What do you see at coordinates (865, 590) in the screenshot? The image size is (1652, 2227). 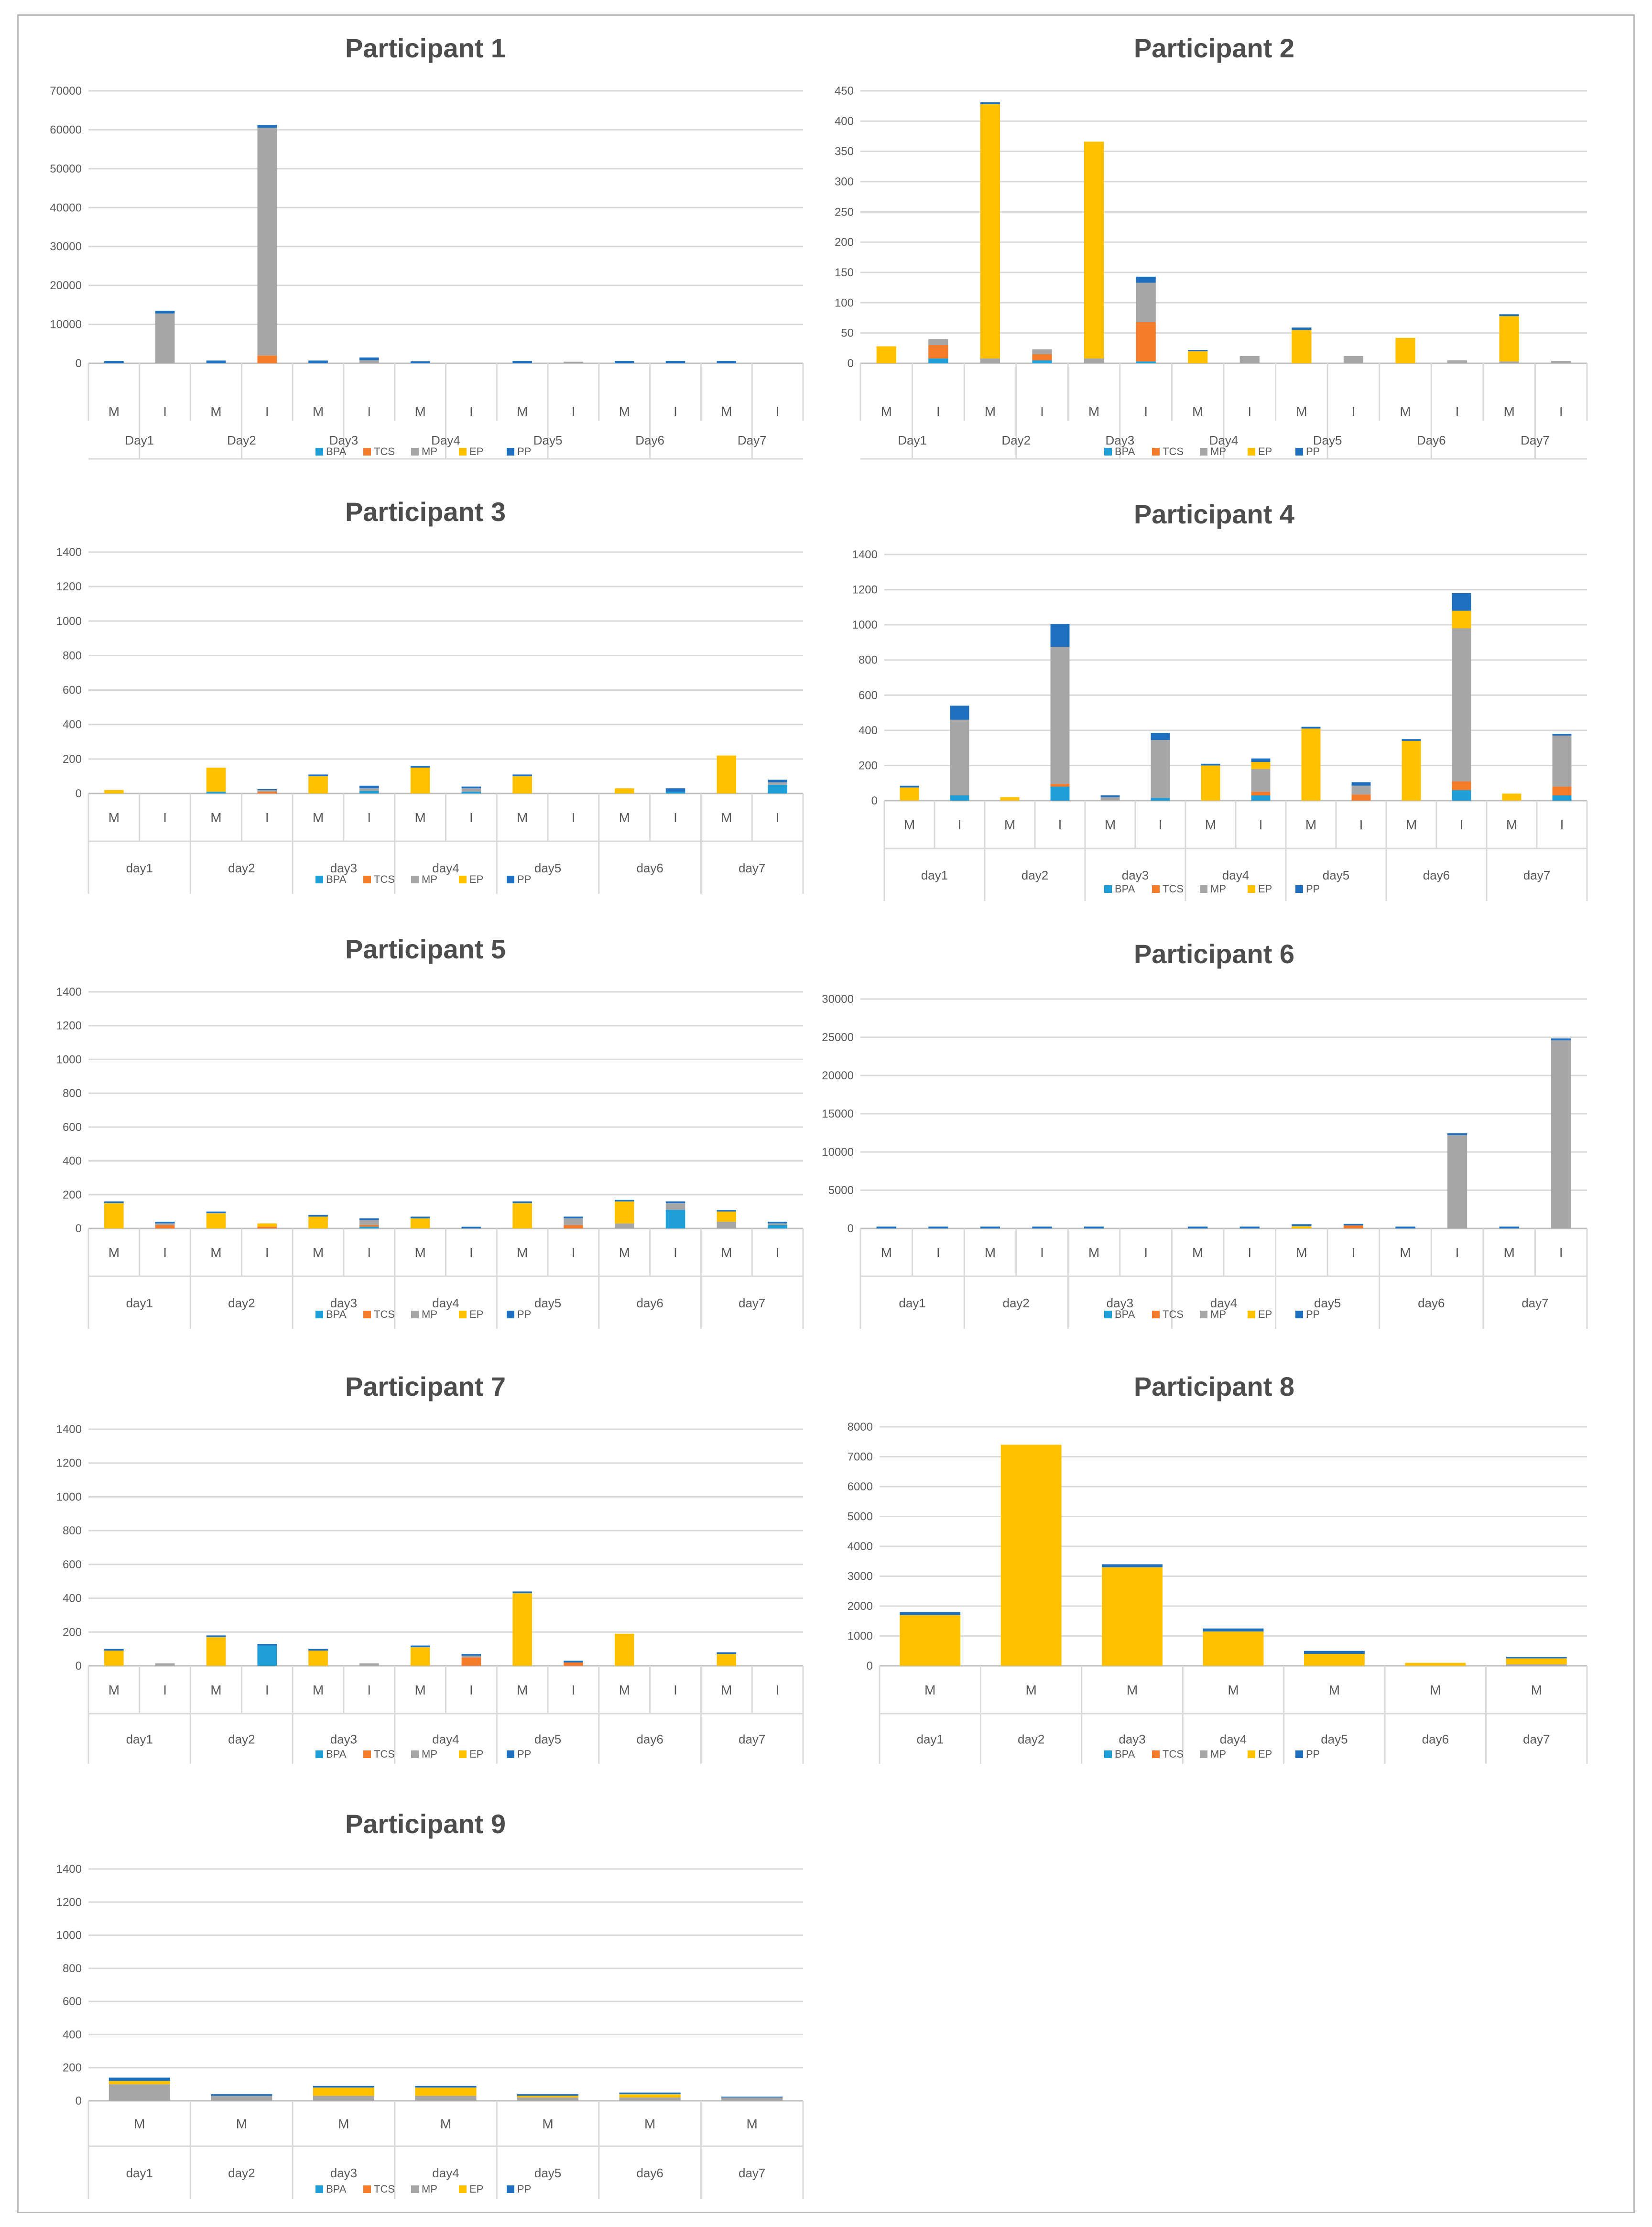 I see `y-tick-label: 1200` at bounding box center [865, 590].